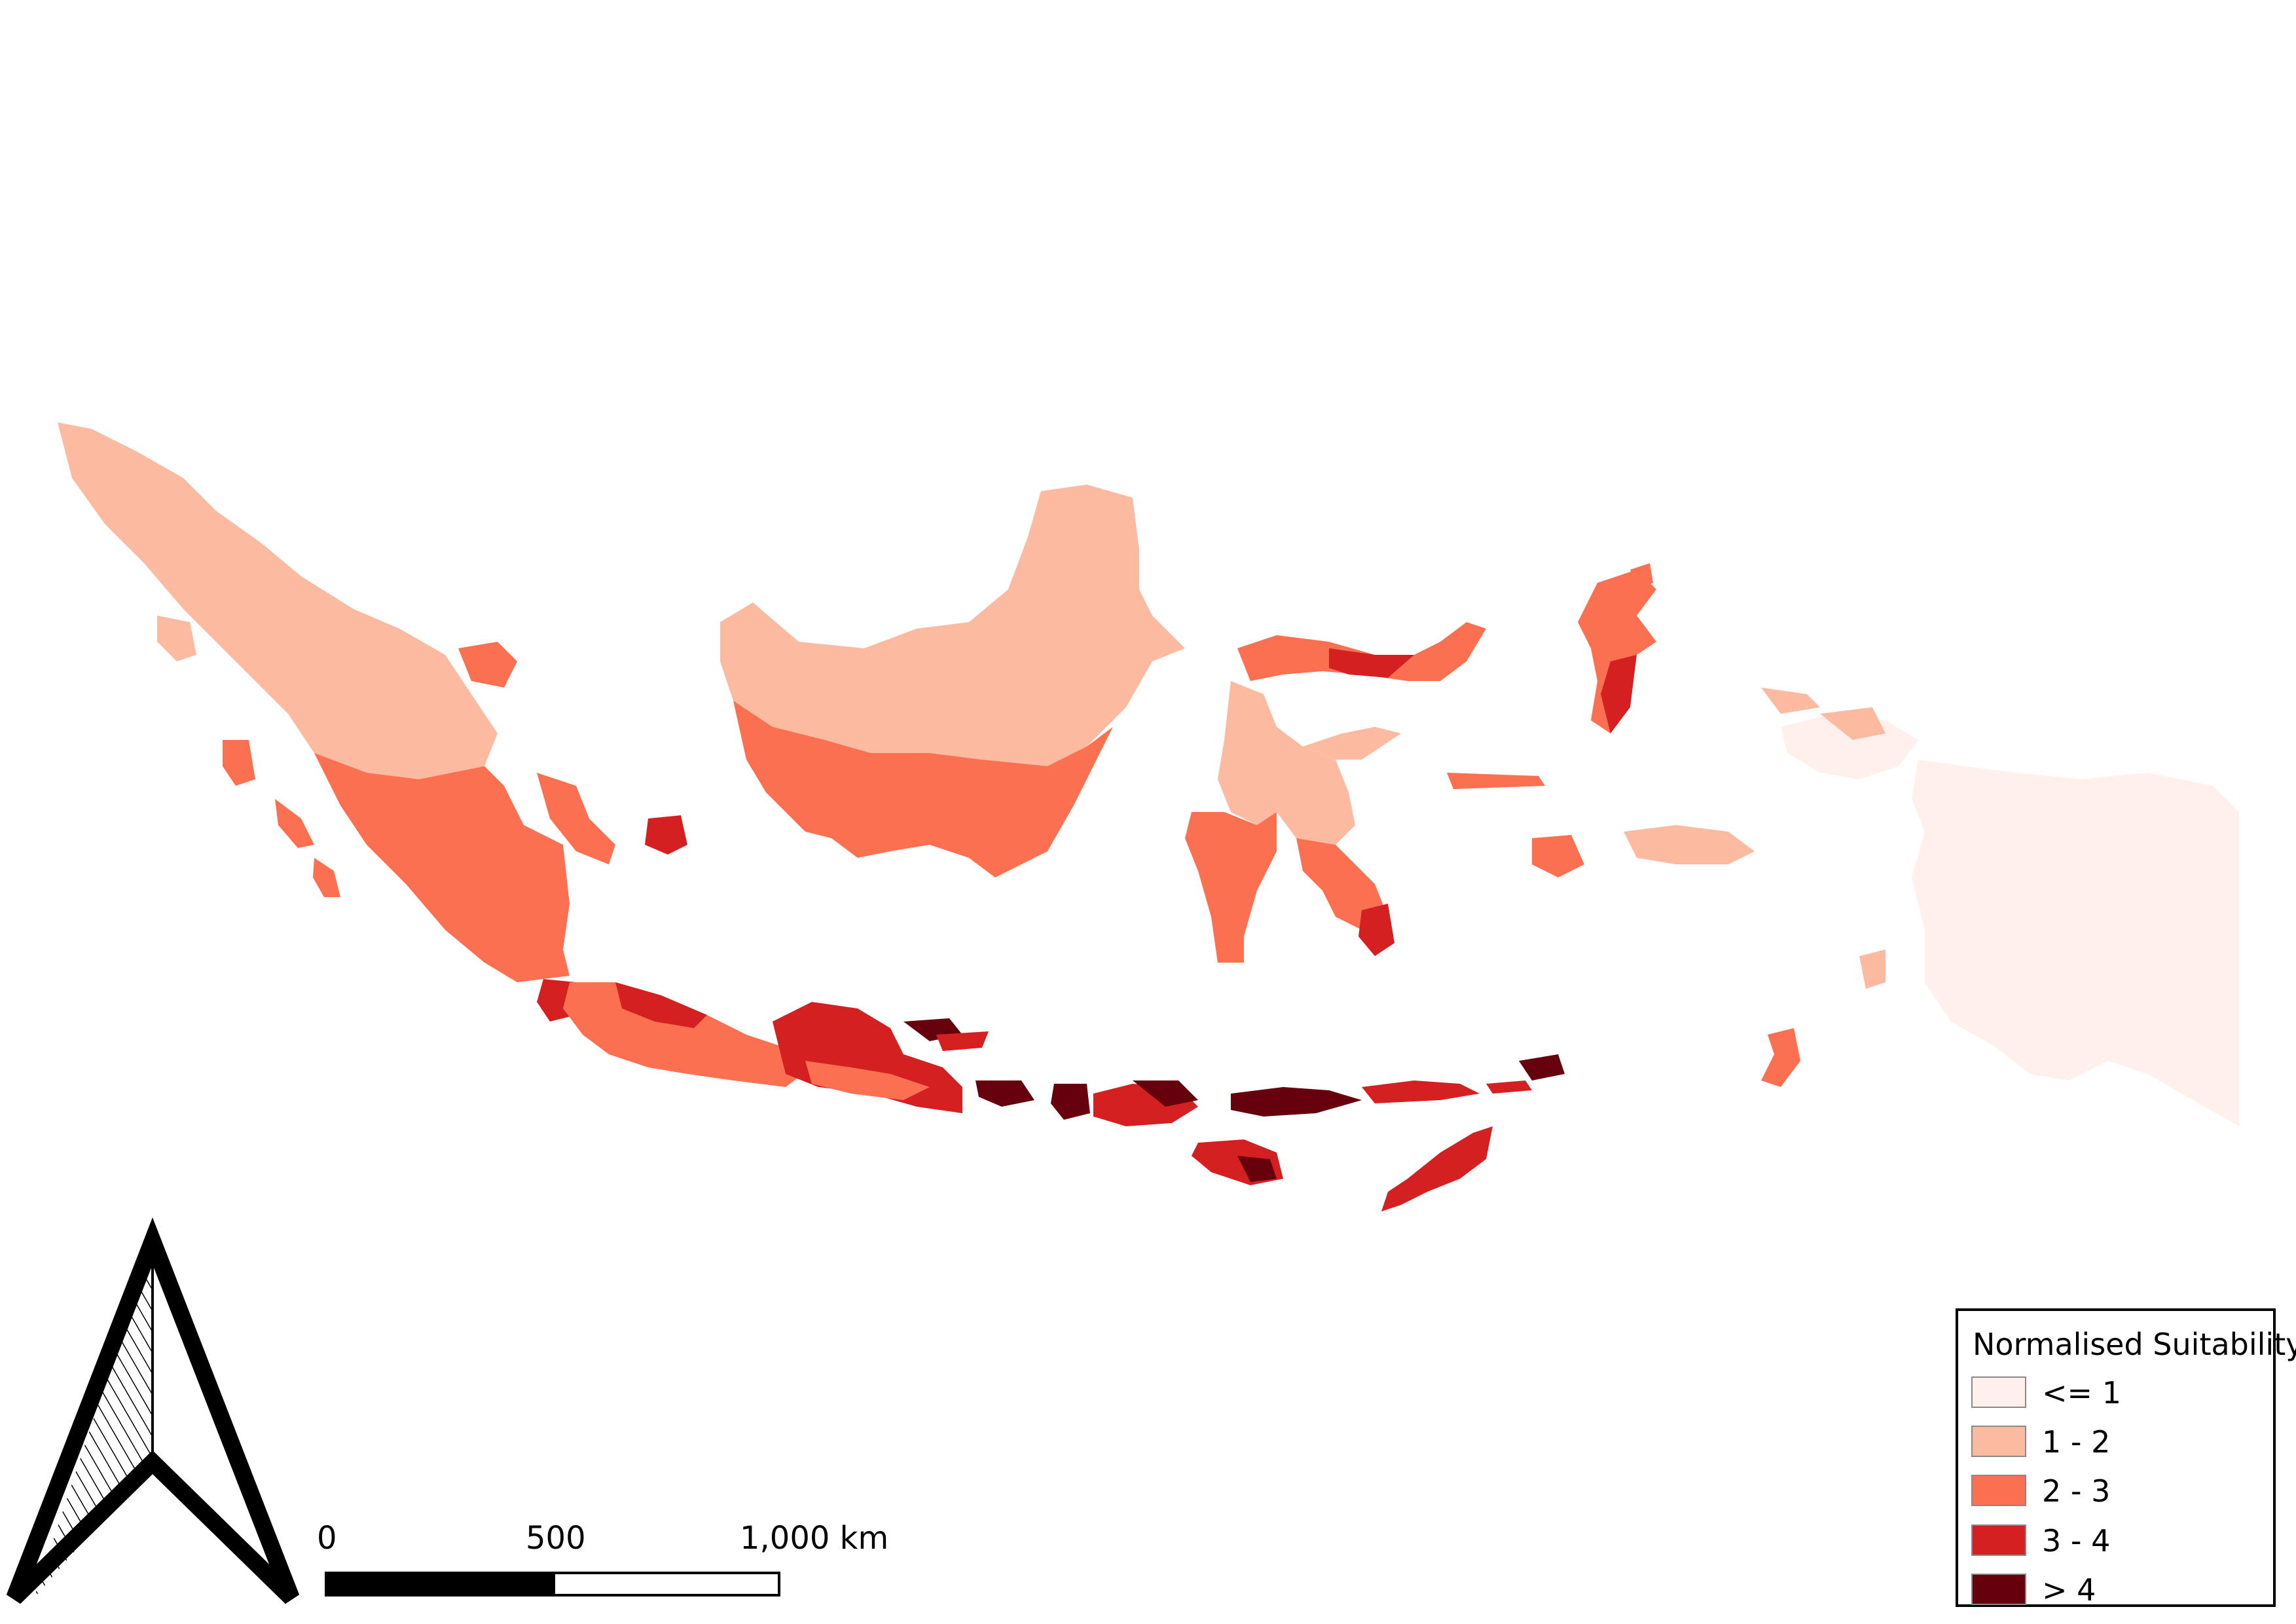 This screenshot has height=1624, width=2296. I want to click on region-sulawesi-center, so click(1286, 763).